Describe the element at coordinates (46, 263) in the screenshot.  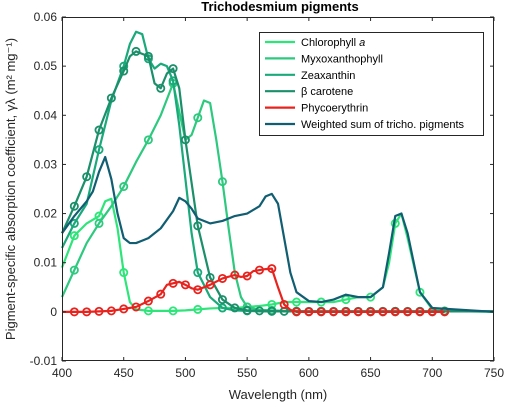
I see `y-tick-label: 0.01` at that location.